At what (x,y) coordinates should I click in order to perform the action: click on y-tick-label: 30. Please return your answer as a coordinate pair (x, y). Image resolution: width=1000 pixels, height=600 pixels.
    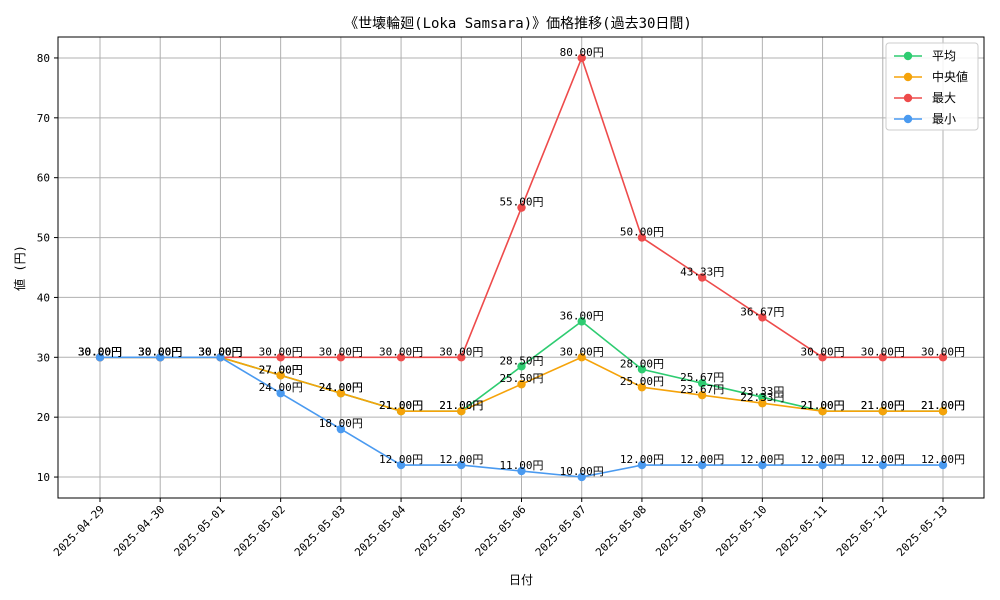
    Looking at the image, I should click on (43, 357).